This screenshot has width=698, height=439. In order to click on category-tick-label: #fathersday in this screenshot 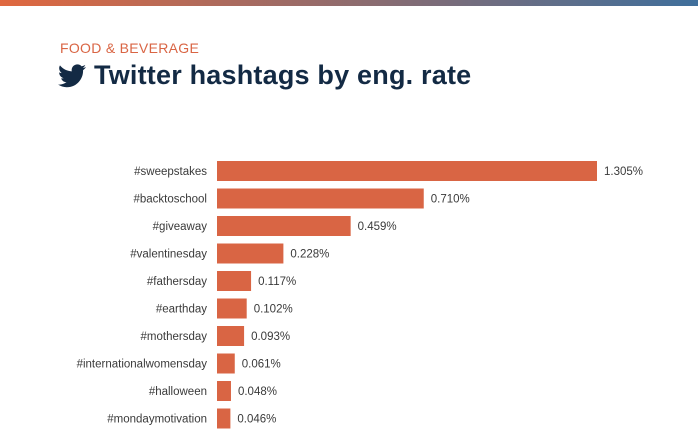, I will do `click(177, 282)`.